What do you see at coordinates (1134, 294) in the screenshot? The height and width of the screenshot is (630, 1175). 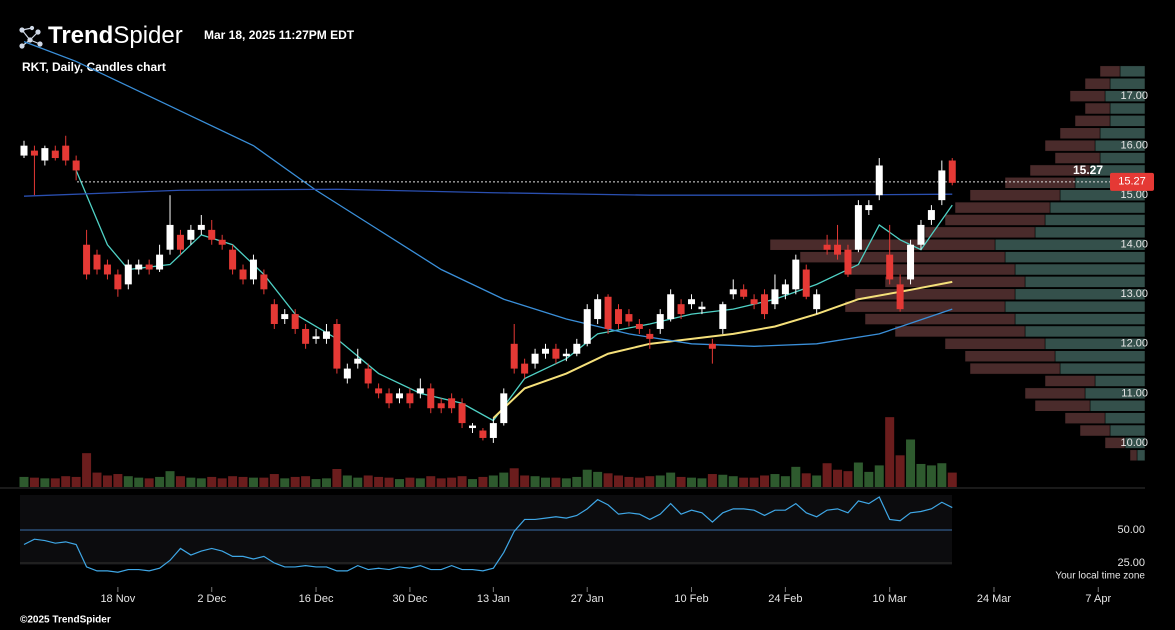 I see `y-tick-label: 13.00` at bounding box center [1134, 294].